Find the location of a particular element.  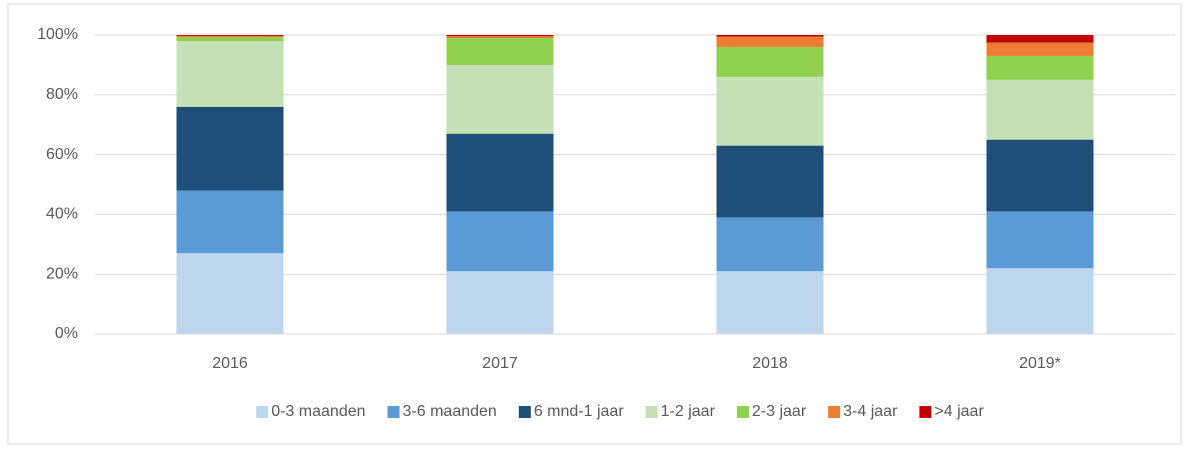

y-tick-label: 40% is located at coordinates (62, 214).